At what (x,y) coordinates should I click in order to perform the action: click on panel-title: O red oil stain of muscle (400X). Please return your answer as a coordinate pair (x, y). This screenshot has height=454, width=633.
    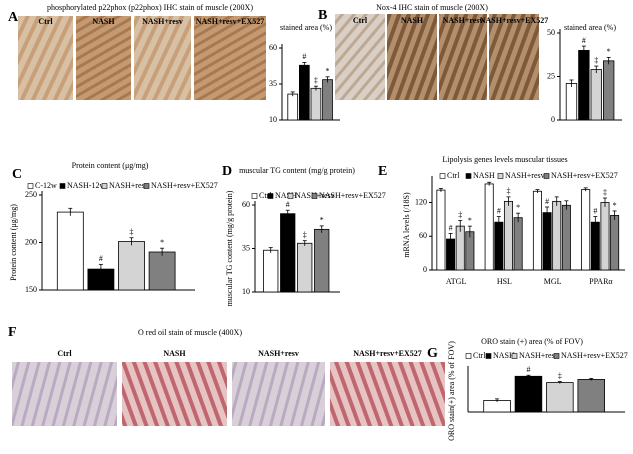
    Looking at the image, I should click on (190, 332).